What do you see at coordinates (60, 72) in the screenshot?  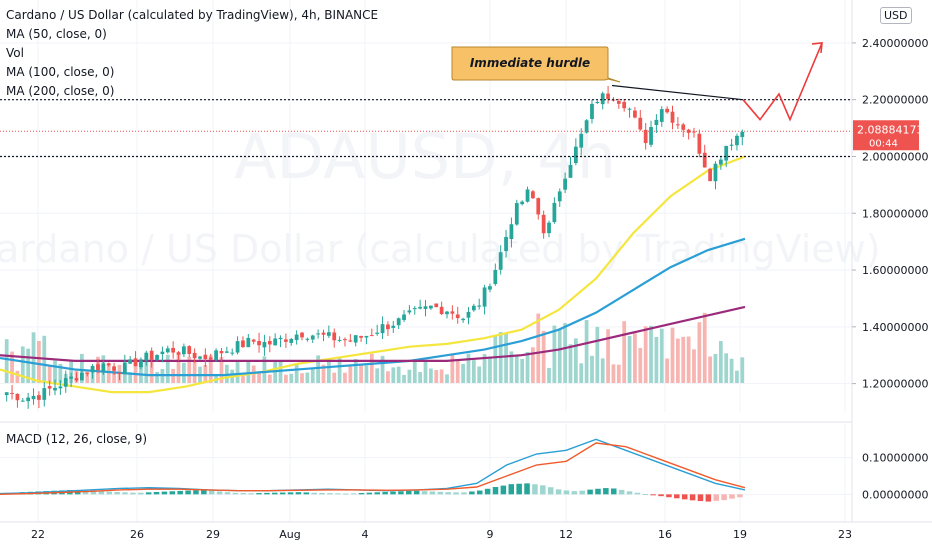 I see `indicator-ma100: MA (100, close, 0)` at bounding box center [60, 72].